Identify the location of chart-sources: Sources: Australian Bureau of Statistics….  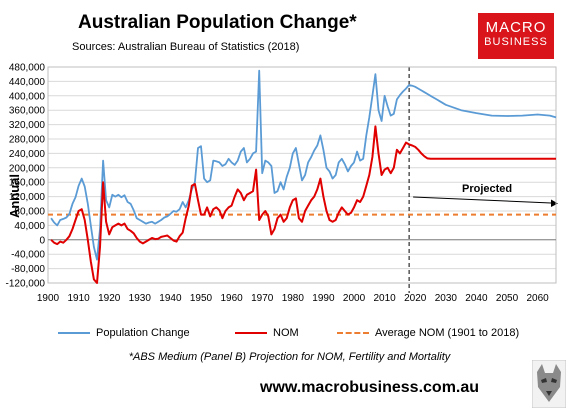
(186, 47).